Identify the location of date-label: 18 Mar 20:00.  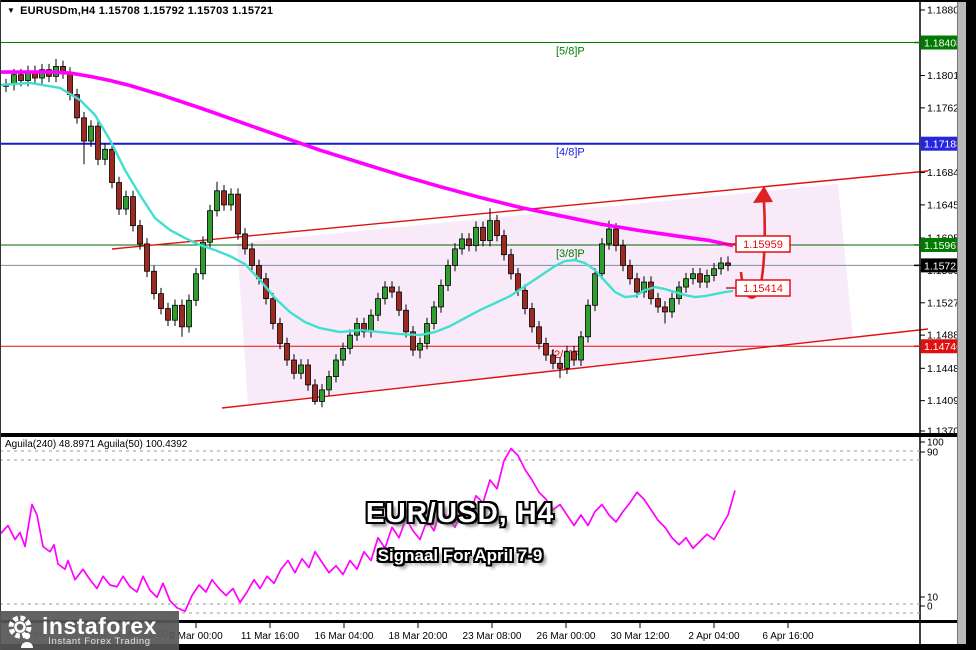
(418, 636).